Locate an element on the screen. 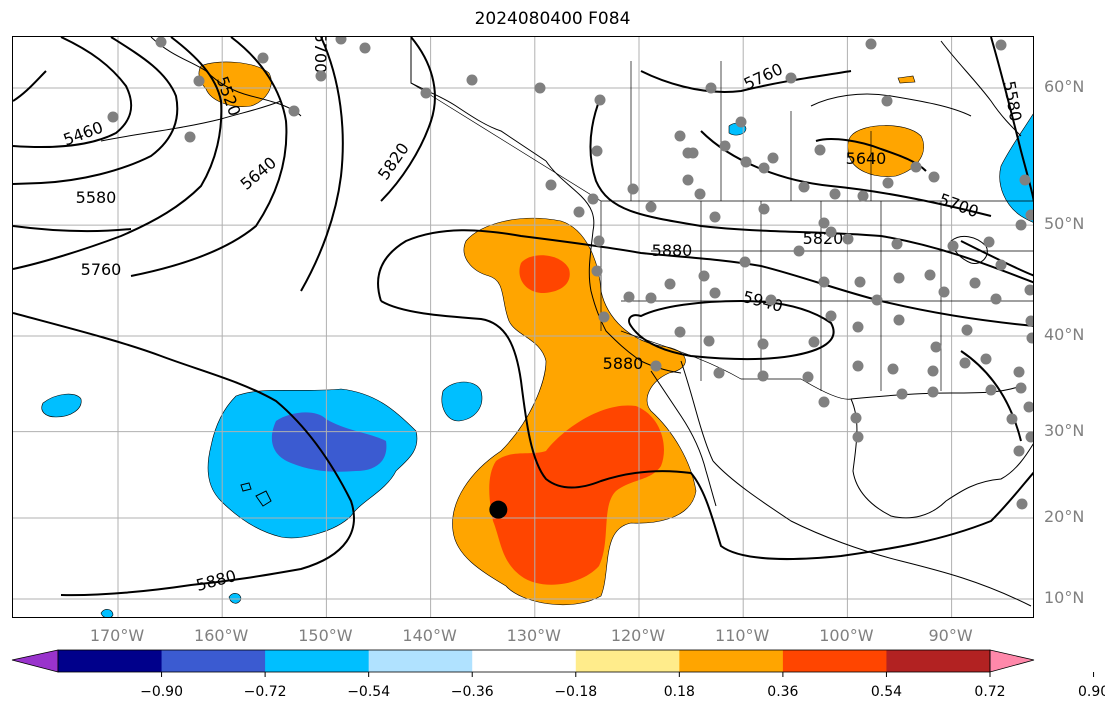  latitude-label: 10°N is located at coordinates (1064, 597).